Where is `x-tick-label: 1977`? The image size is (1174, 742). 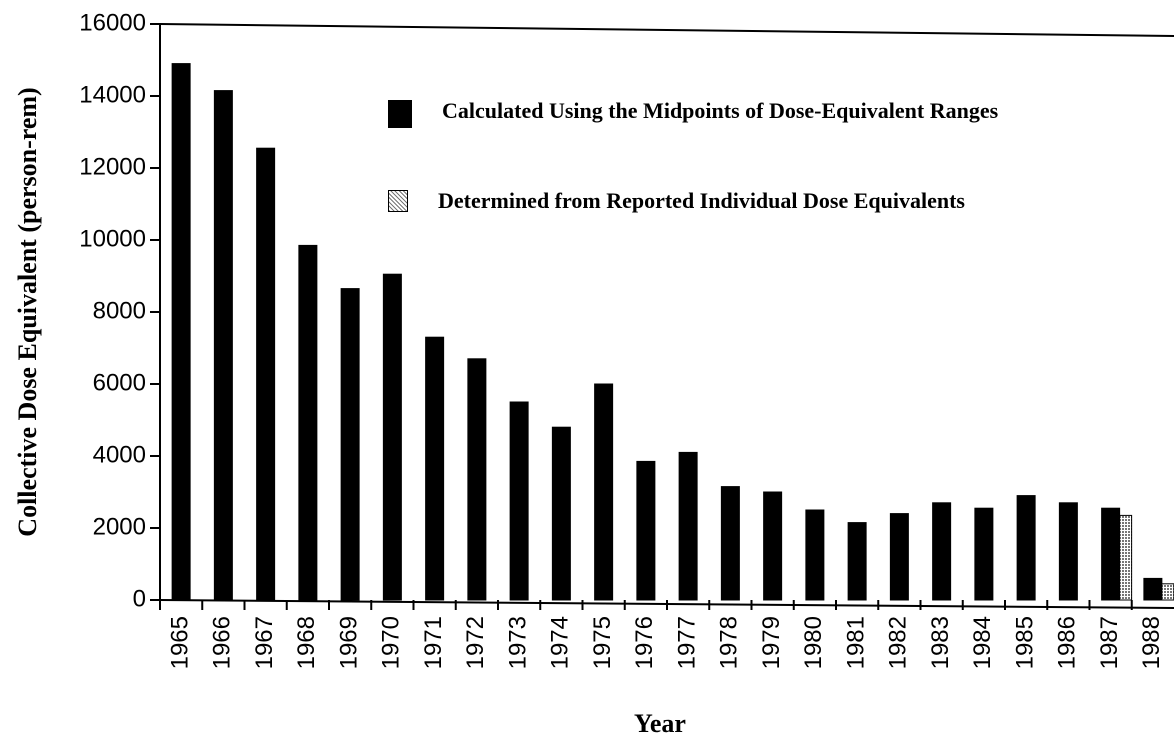
x-tick-label: 1977 is located at coordinates (686, 642).